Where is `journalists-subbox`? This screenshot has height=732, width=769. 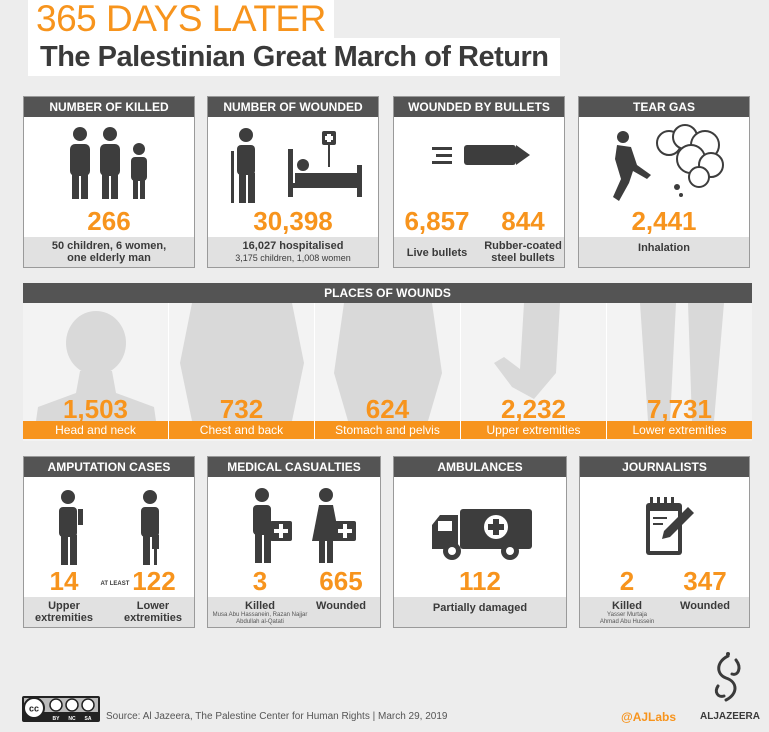
journalists-subbox is located at coordinates (664, 612).